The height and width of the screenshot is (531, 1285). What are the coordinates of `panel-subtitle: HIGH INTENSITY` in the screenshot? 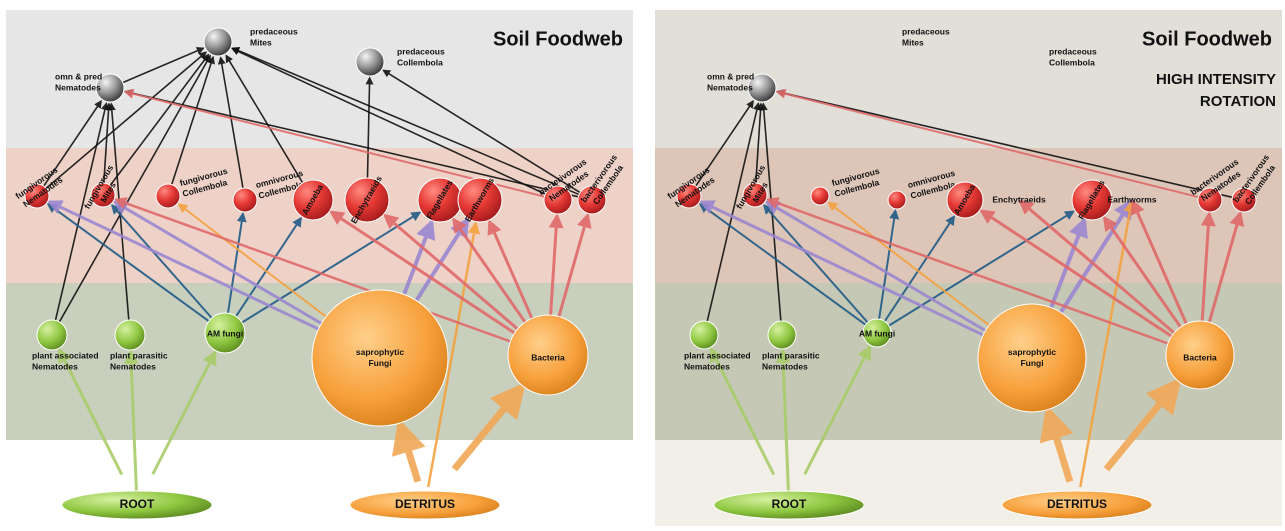 It's located at (1216, 79).